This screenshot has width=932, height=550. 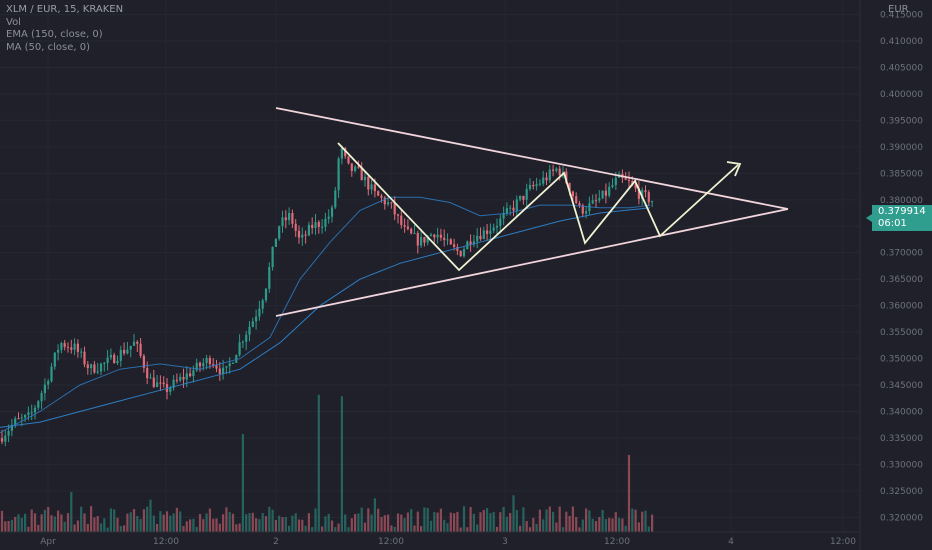 What do you see at coordinates (901, 413) in the screenshot?
I see `price-tick-label: 0.340000` at bounding box center [901, 413].